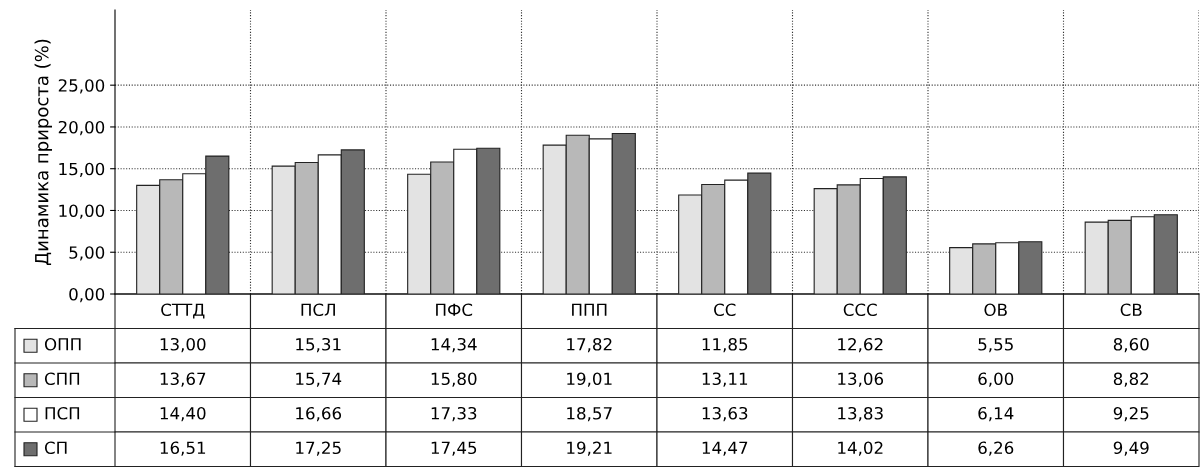  I want to click on data-label: 13,63, so click(725, 414).